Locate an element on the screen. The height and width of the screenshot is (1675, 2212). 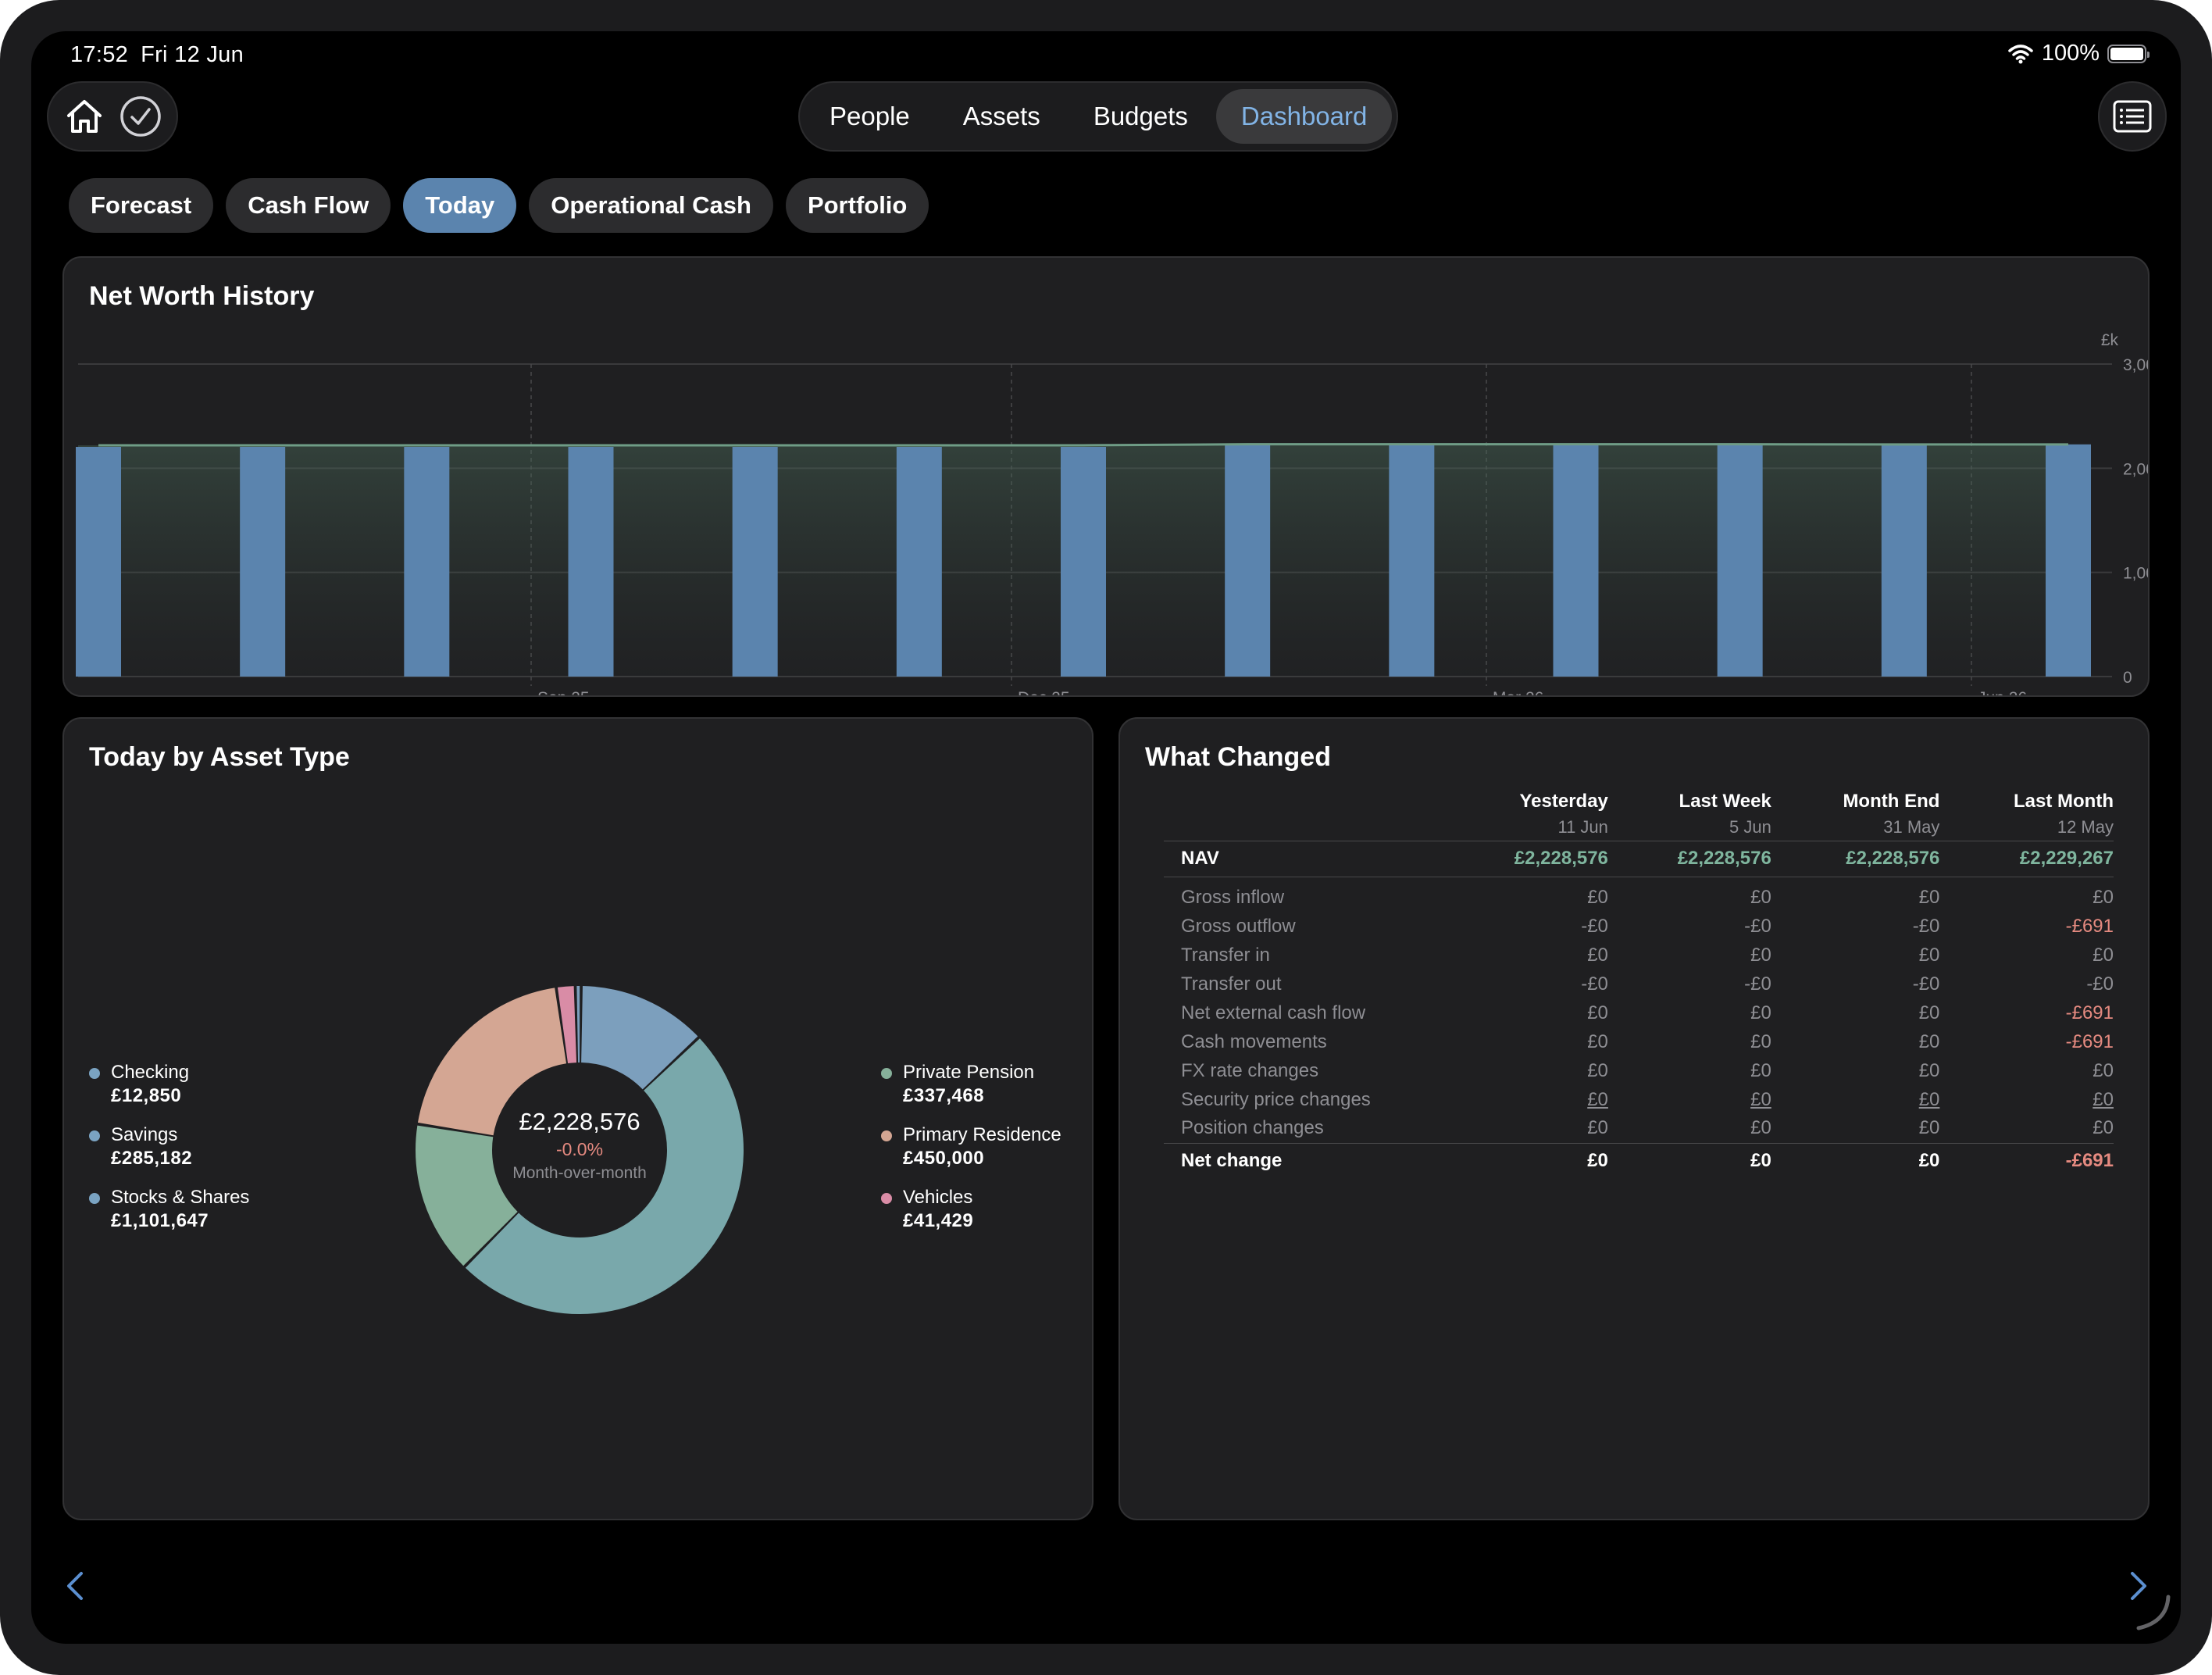
table-row: Gross outflow -£0 -£0 -£0 -£691 is located at coordinates (1639, 926).